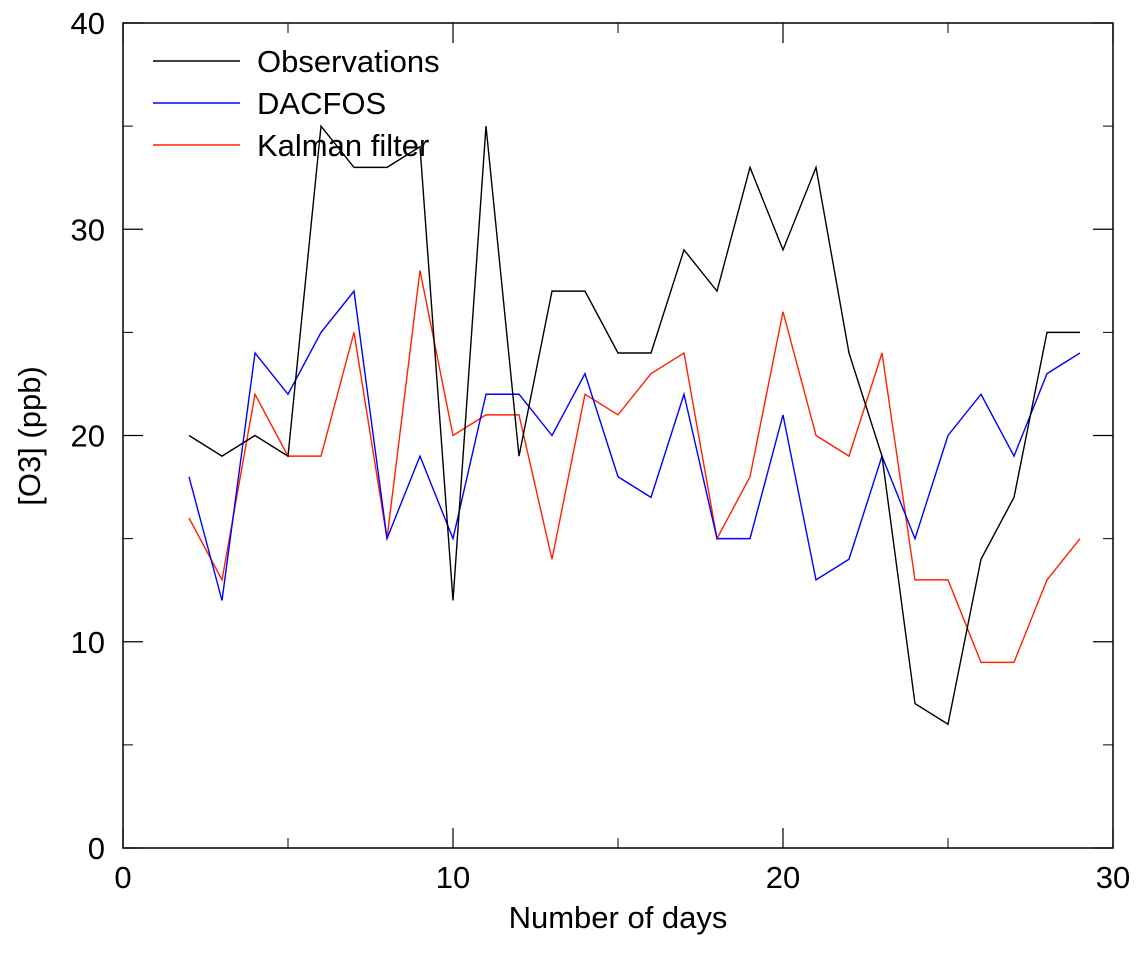 Image resolution: width=1146 pixels, height=955 pixels. Describe the element at coordinates (96, 848) in the screenshot. I see `y-tick-label: 0` at that location.